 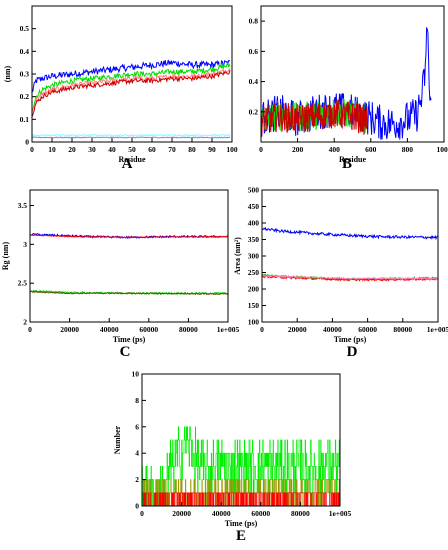 What do you see at coordinates (52, 149) in the screenshot?
I see `x-tick-label: 10` at bounding box center [52, 149].